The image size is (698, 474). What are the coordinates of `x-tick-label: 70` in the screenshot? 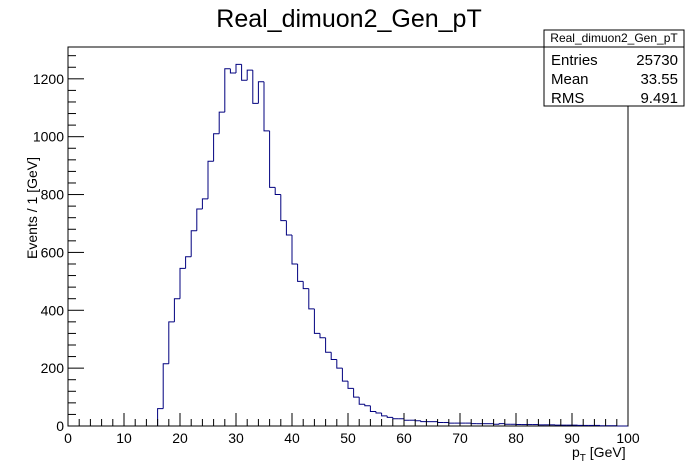 It's located at (460, 438).